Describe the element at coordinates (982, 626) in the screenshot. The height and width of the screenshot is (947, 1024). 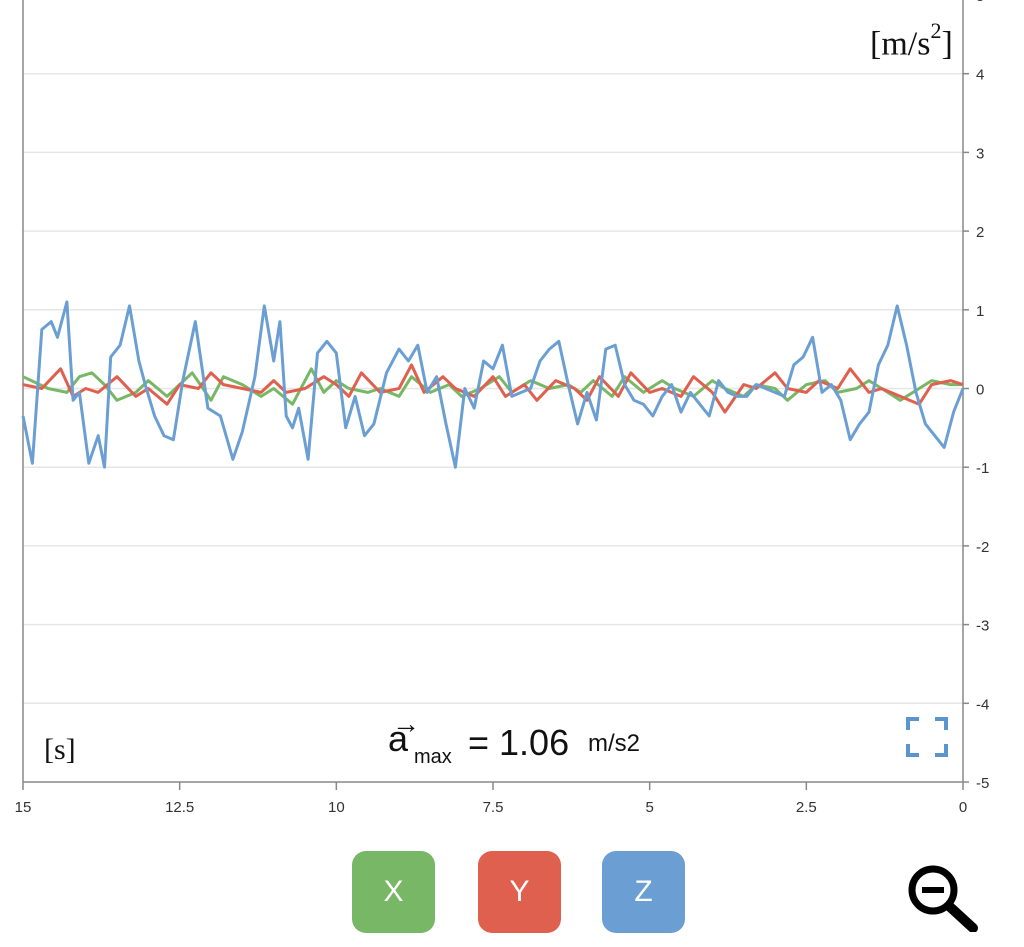
I see `y-tick-label: -3` at that location.